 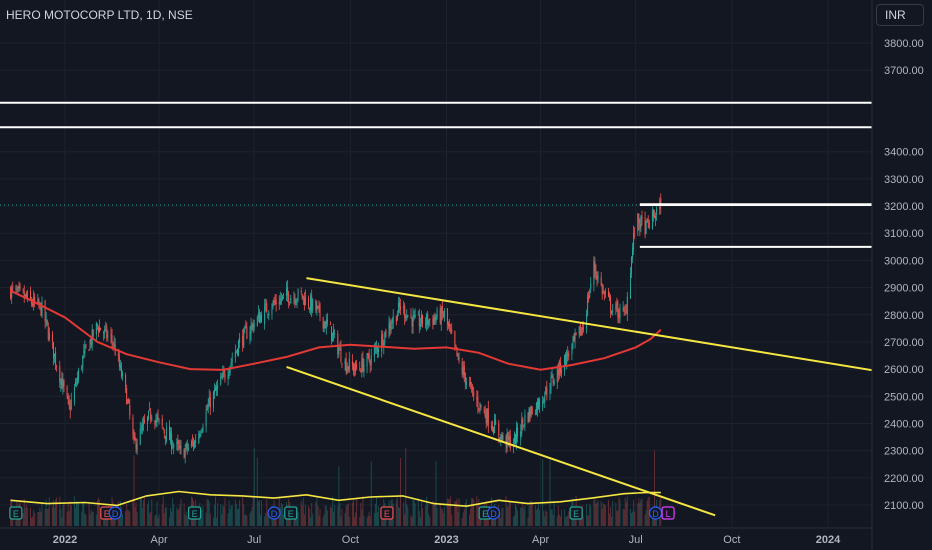 I want to click on event-marker, so click(x=387, y=513).